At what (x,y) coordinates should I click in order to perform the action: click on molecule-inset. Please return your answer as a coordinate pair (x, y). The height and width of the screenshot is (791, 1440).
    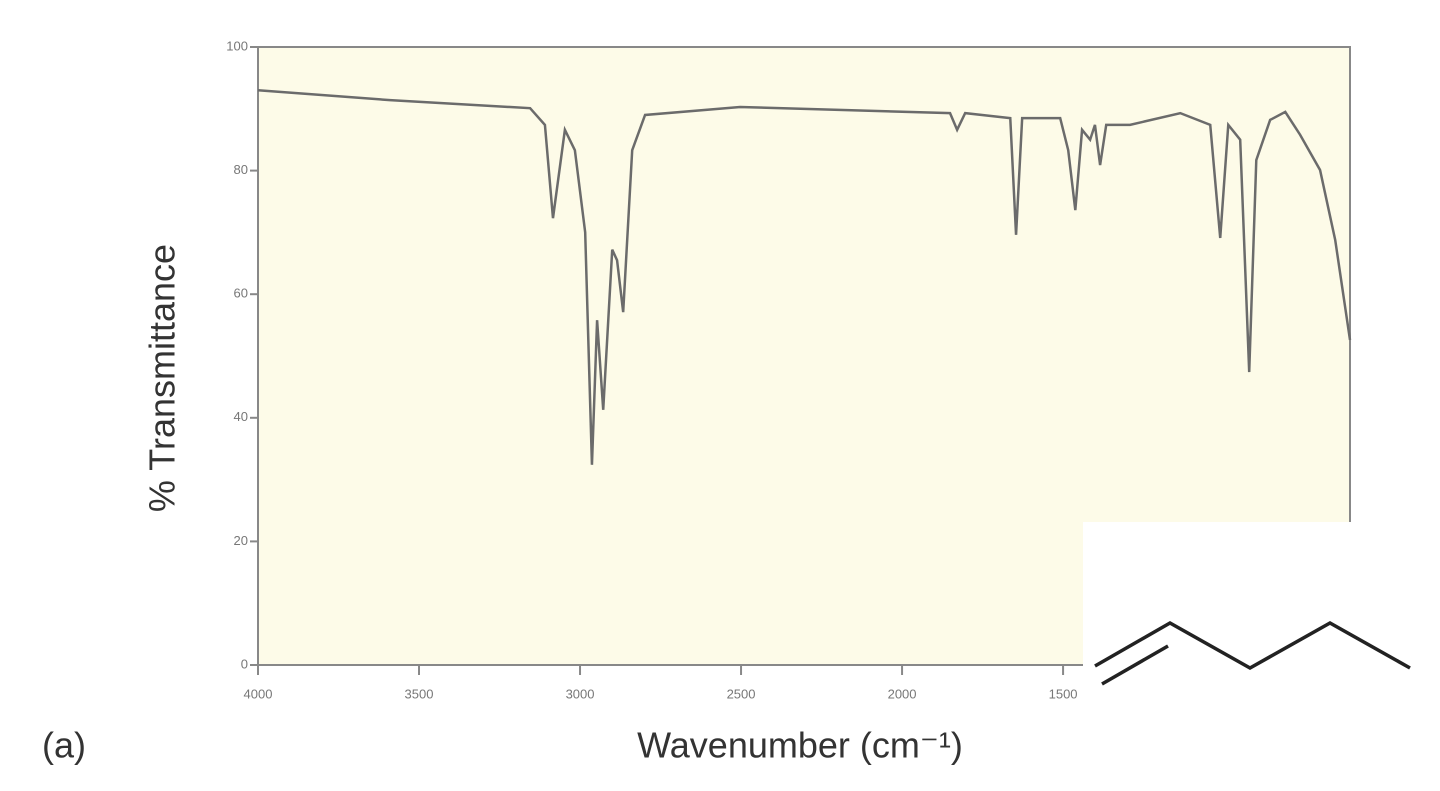
    Looking at the image, I should click on (1261, 656).